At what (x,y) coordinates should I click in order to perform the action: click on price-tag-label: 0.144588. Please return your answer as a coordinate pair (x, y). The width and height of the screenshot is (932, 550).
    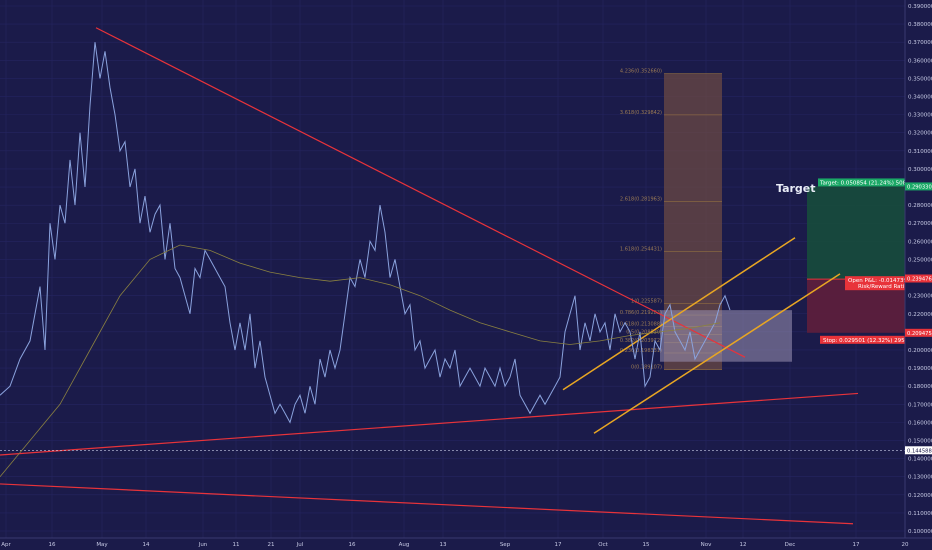
    Looking at the image, I should click on (919, 451).